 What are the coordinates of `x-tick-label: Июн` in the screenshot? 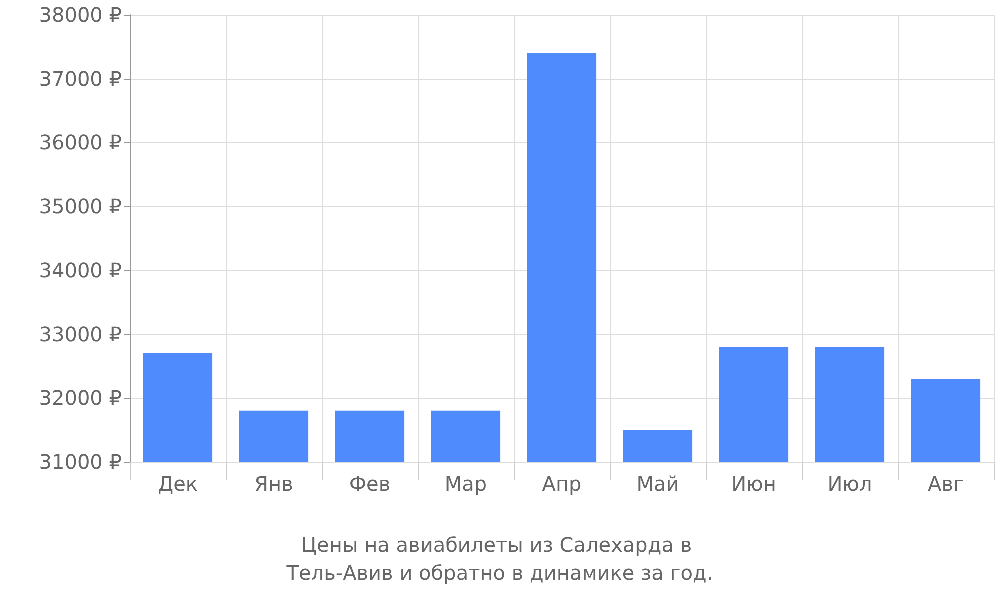 It's located at (754, 484).